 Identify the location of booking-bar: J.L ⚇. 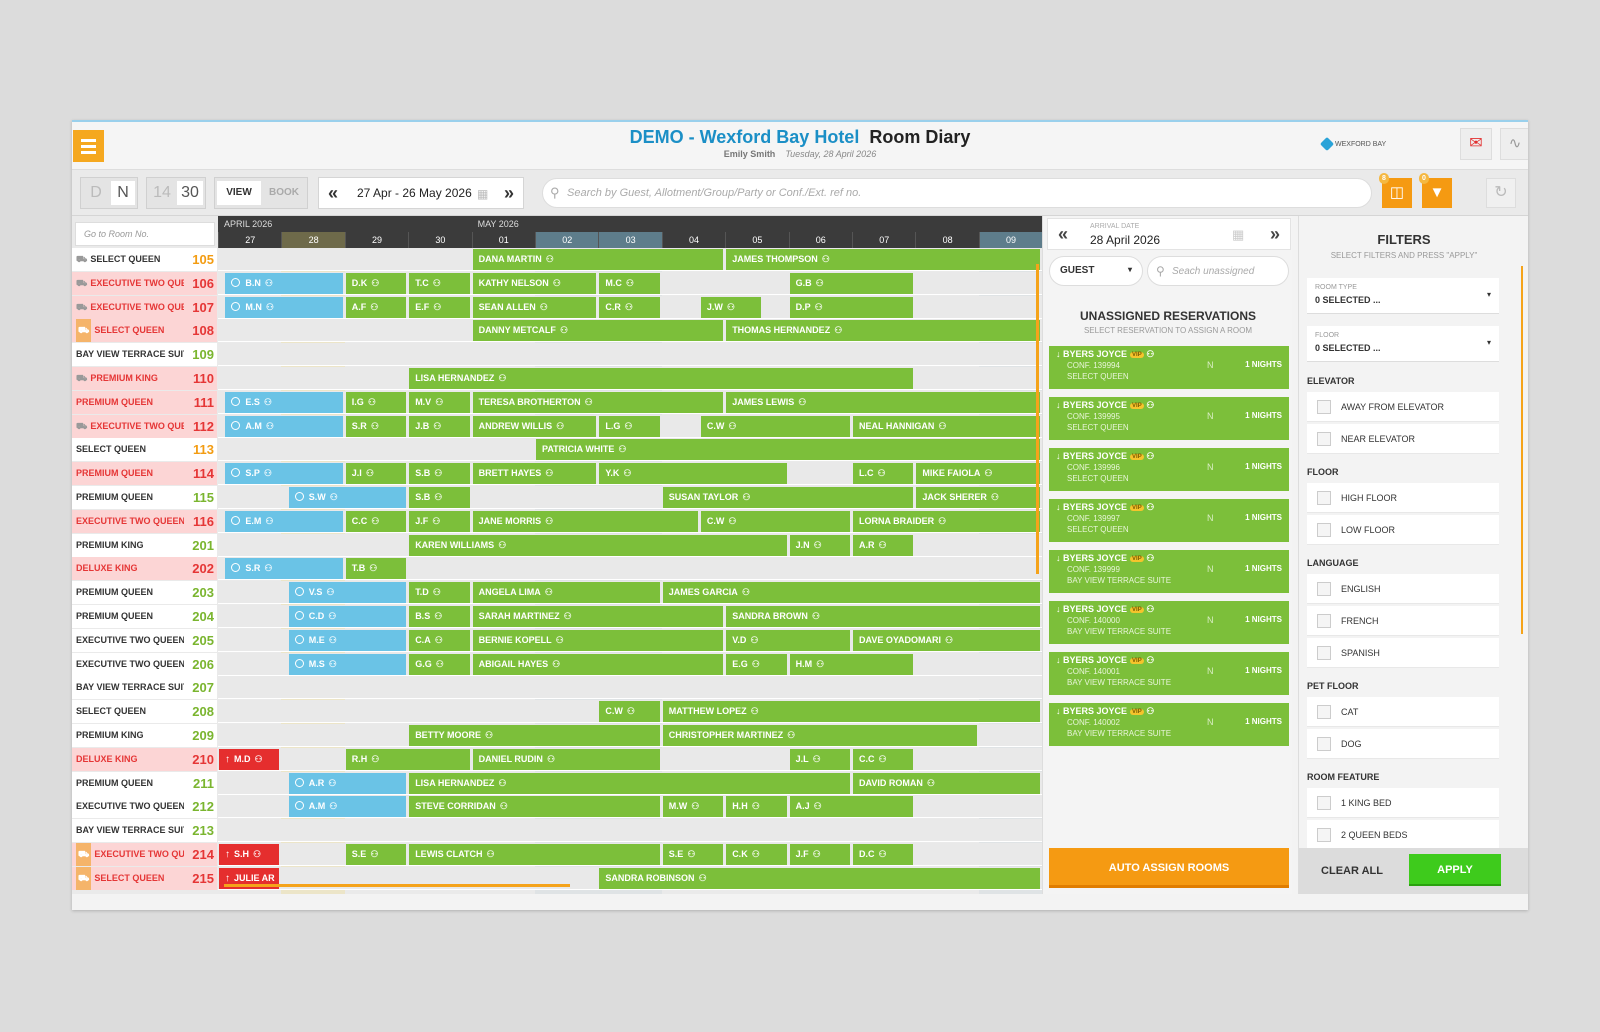
(819, 759).